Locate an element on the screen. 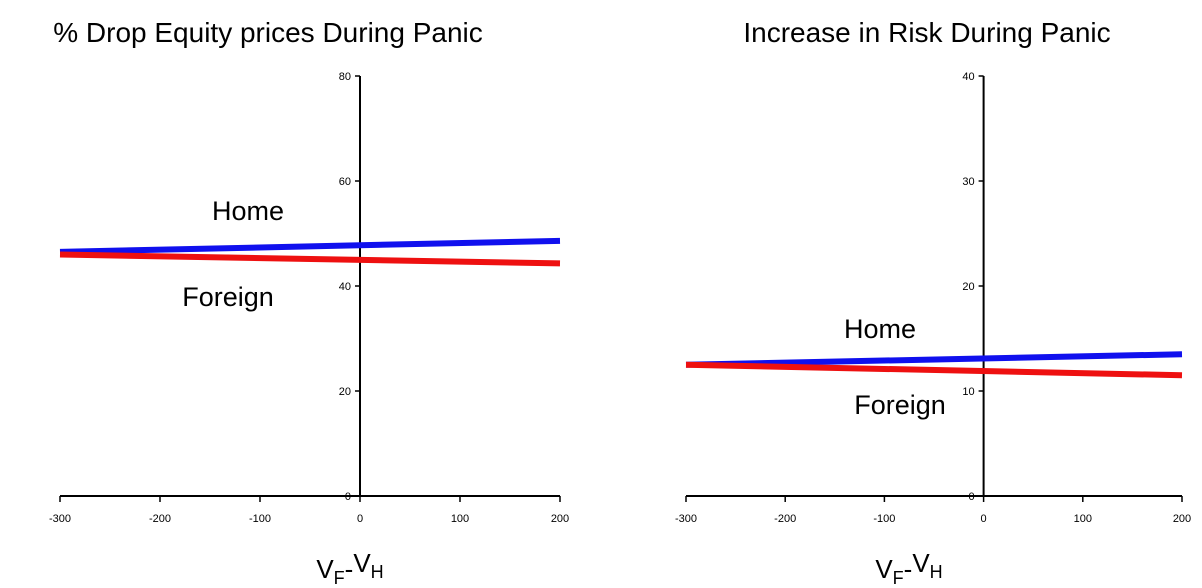 The image size is (1202, 588). chart-title: Increase in Risk During Panic is located at coordinates (926, 32).